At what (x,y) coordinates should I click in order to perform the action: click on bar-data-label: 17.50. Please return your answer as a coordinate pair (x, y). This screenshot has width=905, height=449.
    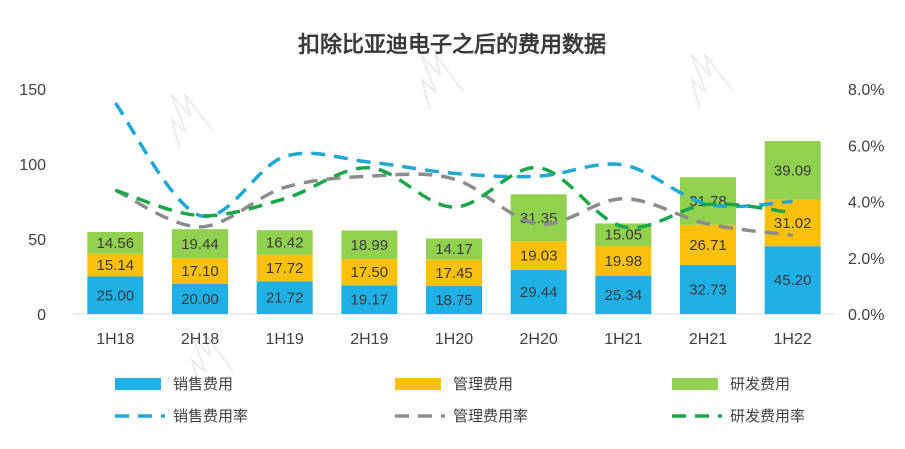
    Looking at the image, I should click on (370, 272).